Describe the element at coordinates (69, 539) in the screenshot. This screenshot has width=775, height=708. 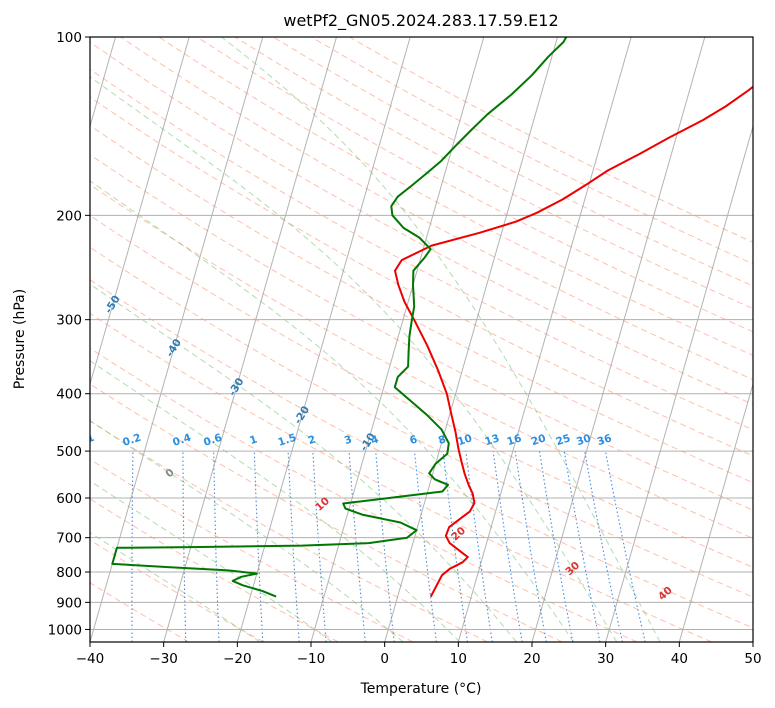
I see `y-tick-label: 700` at that location.